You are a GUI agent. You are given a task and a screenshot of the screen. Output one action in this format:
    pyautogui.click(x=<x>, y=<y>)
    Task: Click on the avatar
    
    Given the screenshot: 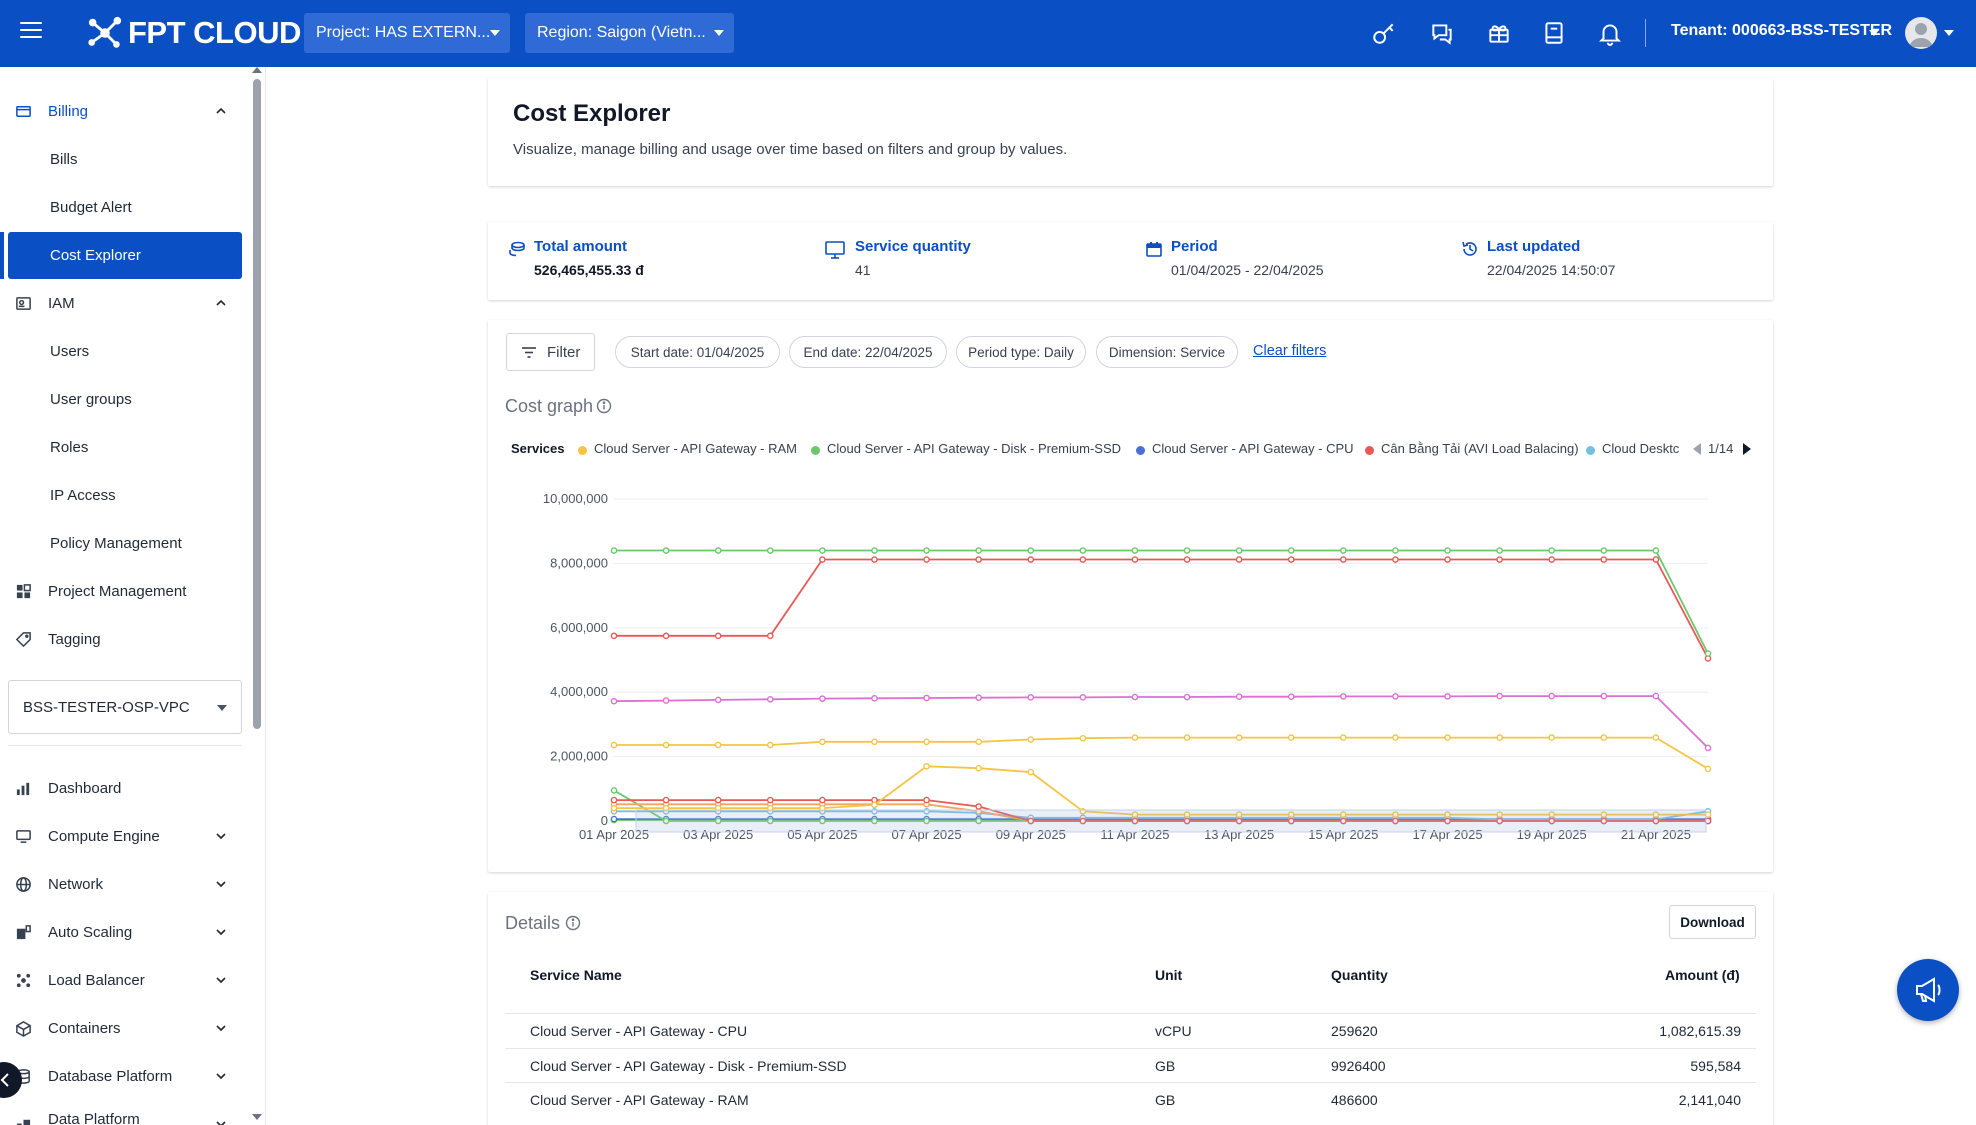 What is the action you would take?
    pyautogui.click(x=1921, y=33)
    